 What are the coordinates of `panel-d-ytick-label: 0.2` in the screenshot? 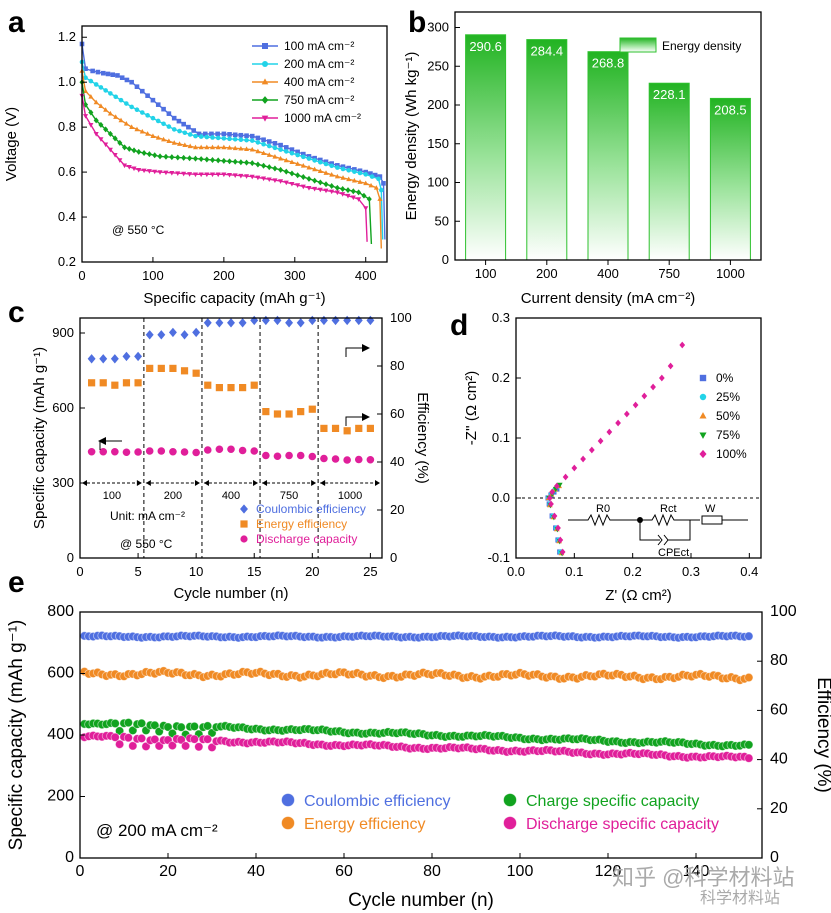 It's located at (501, 377).